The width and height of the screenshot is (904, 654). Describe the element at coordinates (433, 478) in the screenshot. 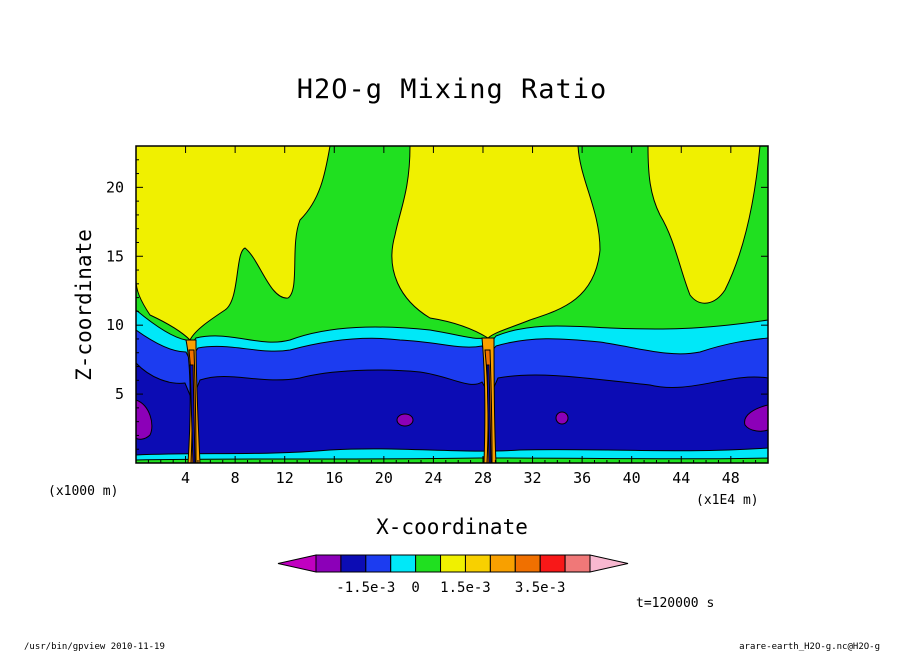

I see `x-tick-label: 24` at that location.